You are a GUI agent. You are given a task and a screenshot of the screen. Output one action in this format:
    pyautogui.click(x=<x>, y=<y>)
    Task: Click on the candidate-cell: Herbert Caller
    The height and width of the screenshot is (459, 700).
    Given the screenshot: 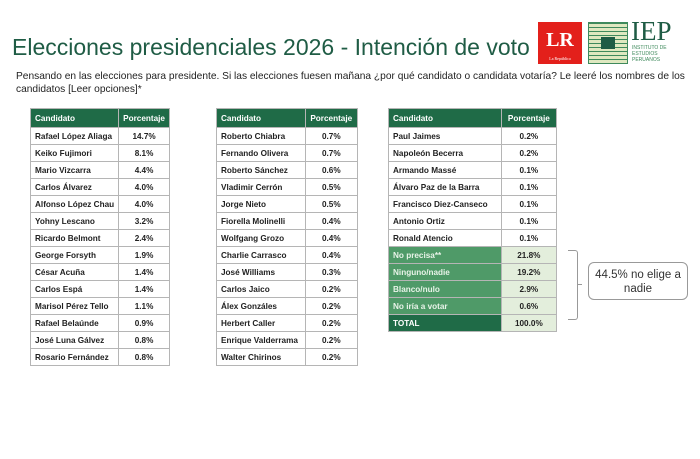 What is the action you would take?
    pyautogui.click(x=261, y=323)
    